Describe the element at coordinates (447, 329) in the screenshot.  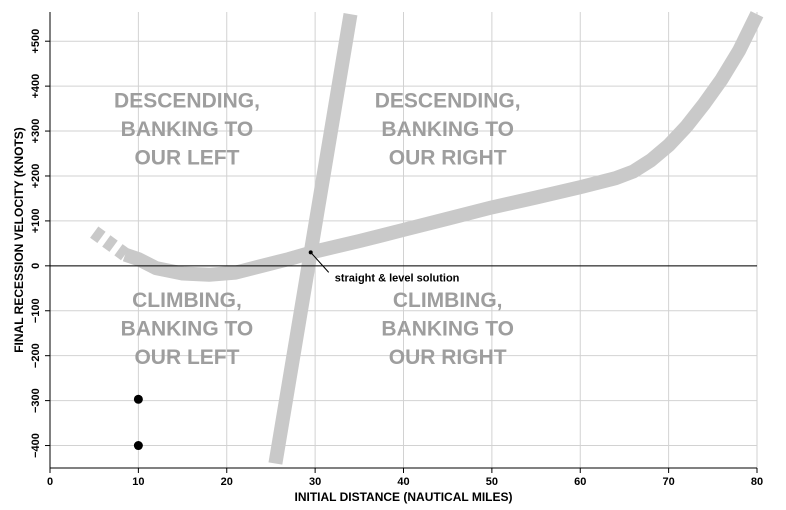
I see `region-label-3-line-1: BANKING TO` at that location.